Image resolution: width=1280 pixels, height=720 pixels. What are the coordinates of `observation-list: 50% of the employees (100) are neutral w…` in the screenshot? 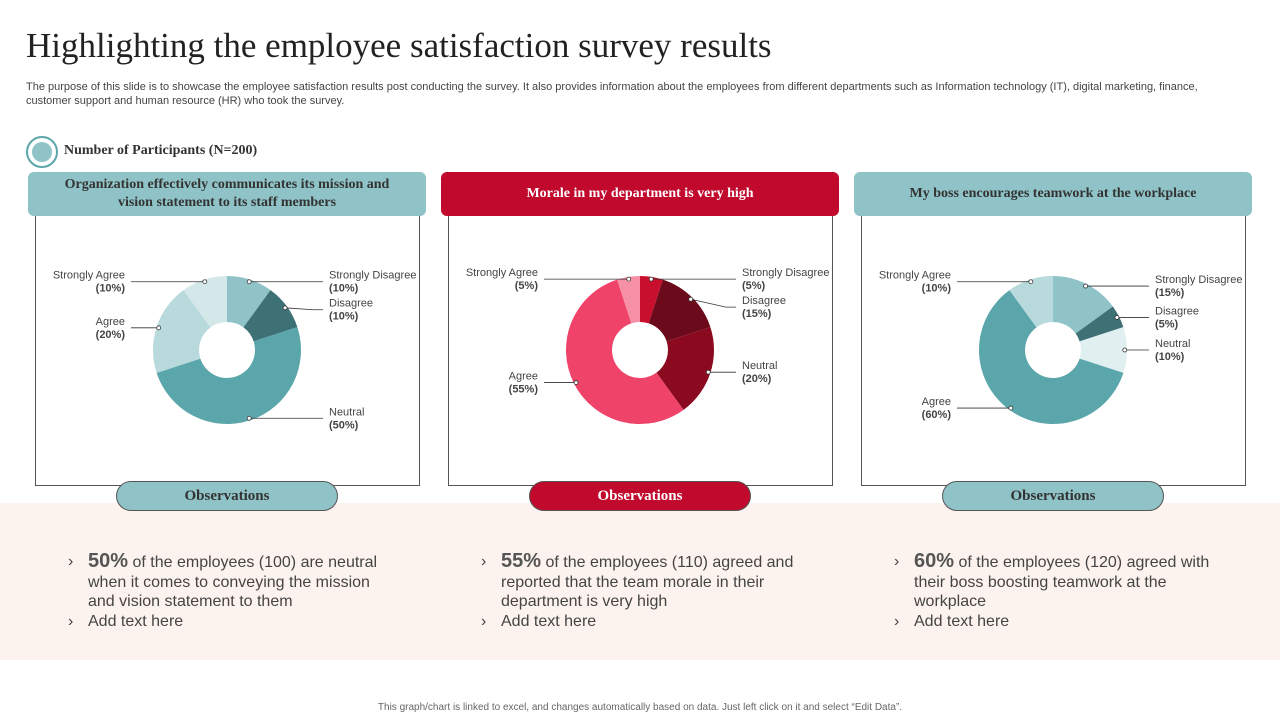 It's located at (228, 591).